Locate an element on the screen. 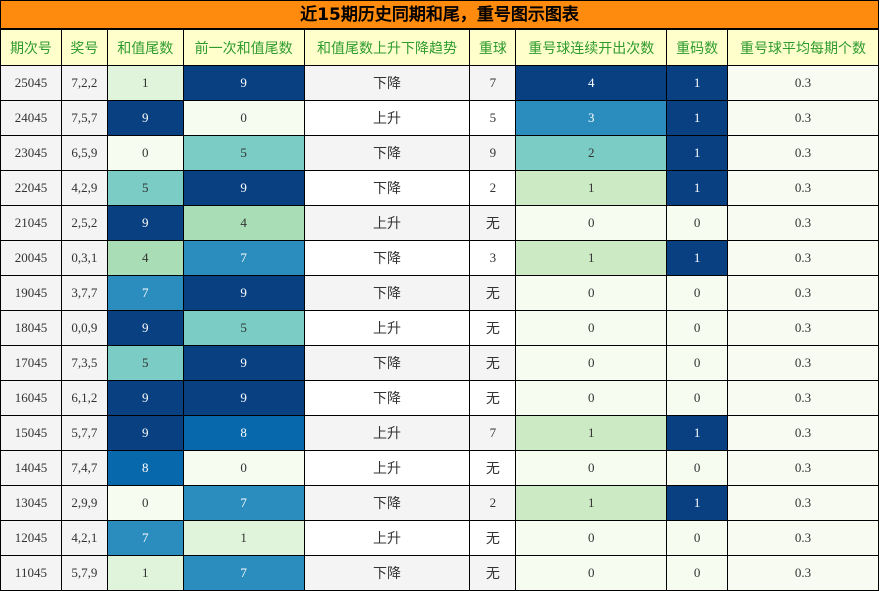 Image resolution: width=880 pixels, height=591 pixels. table-row: 15045 5,7,7 9 8 上升 7 1 1 0.3 is located at coordinates (439, 433).